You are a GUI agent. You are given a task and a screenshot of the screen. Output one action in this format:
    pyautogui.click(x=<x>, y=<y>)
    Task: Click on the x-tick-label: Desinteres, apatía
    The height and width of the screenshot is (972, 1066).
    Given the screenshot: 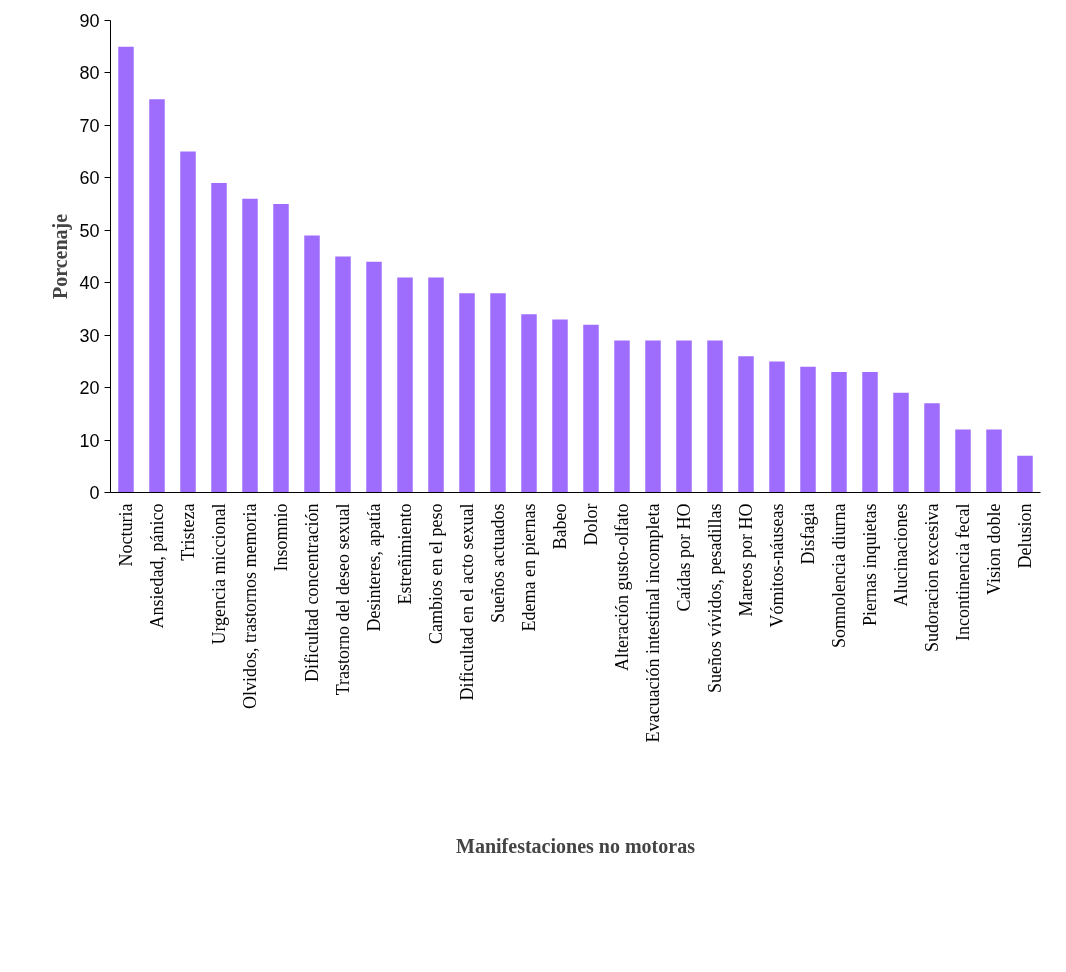 What is the action you would take?
    pyautogui.click(x=374, y=567)
    